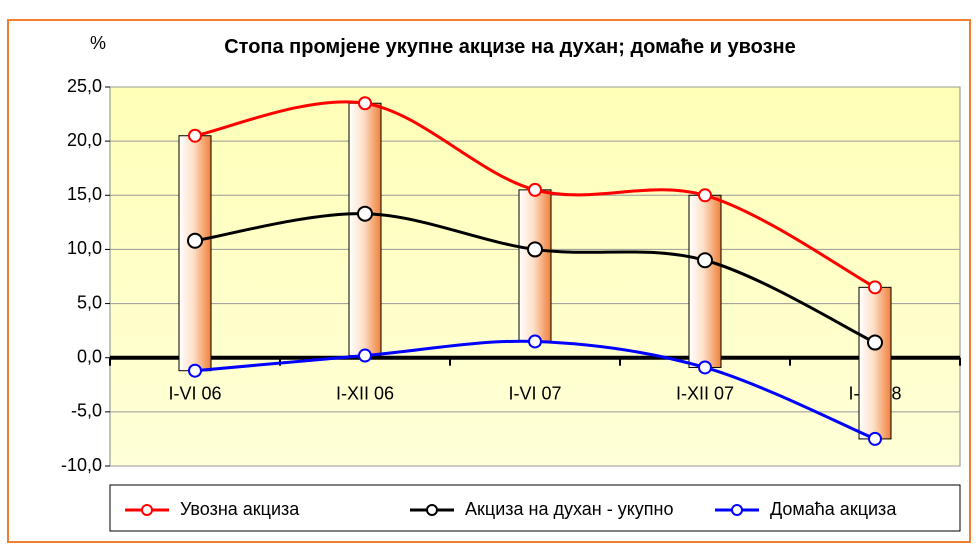 The height and width of the screenshot is (547, 978). What do you see at coordinates (84, 248) in the screenshot?
I see `y-tick-label: 10,0` at bounding box center [84, 248].